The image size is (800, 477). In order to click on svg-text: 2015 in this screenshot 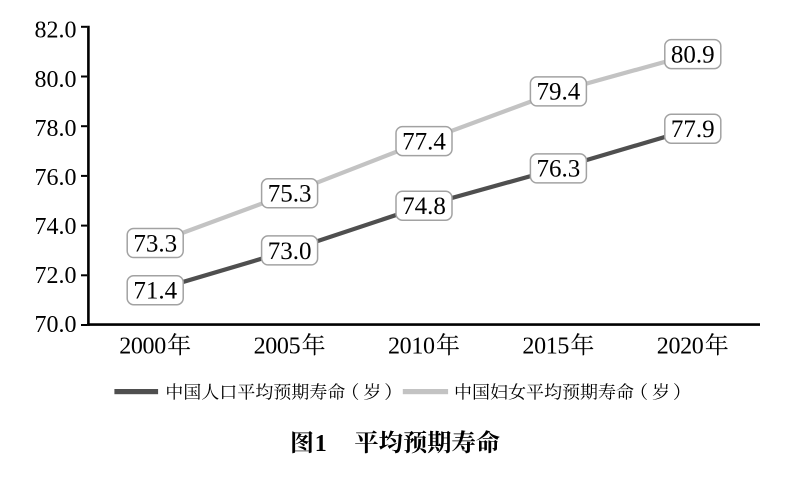, I will do `click(545, 347)`.